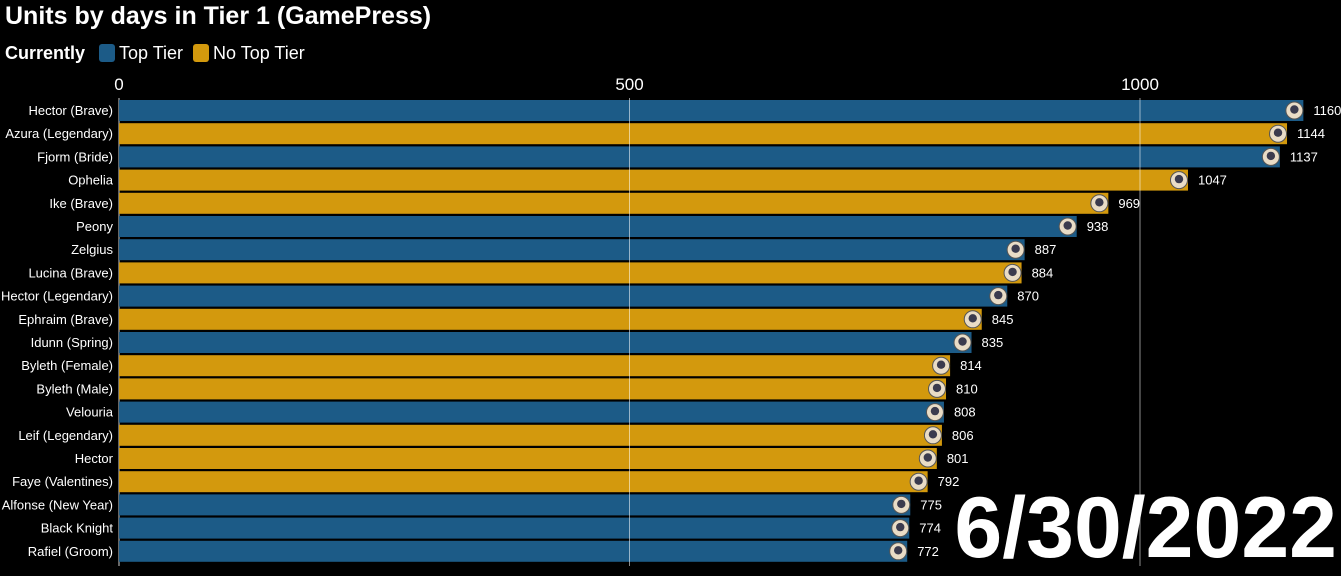 Image resolution: width=1341 pixels, height=576 pixels. Describe the element at coordinates (59, 133) in the screenshot. I see `category-label: Azura (Legendary)` at that location.